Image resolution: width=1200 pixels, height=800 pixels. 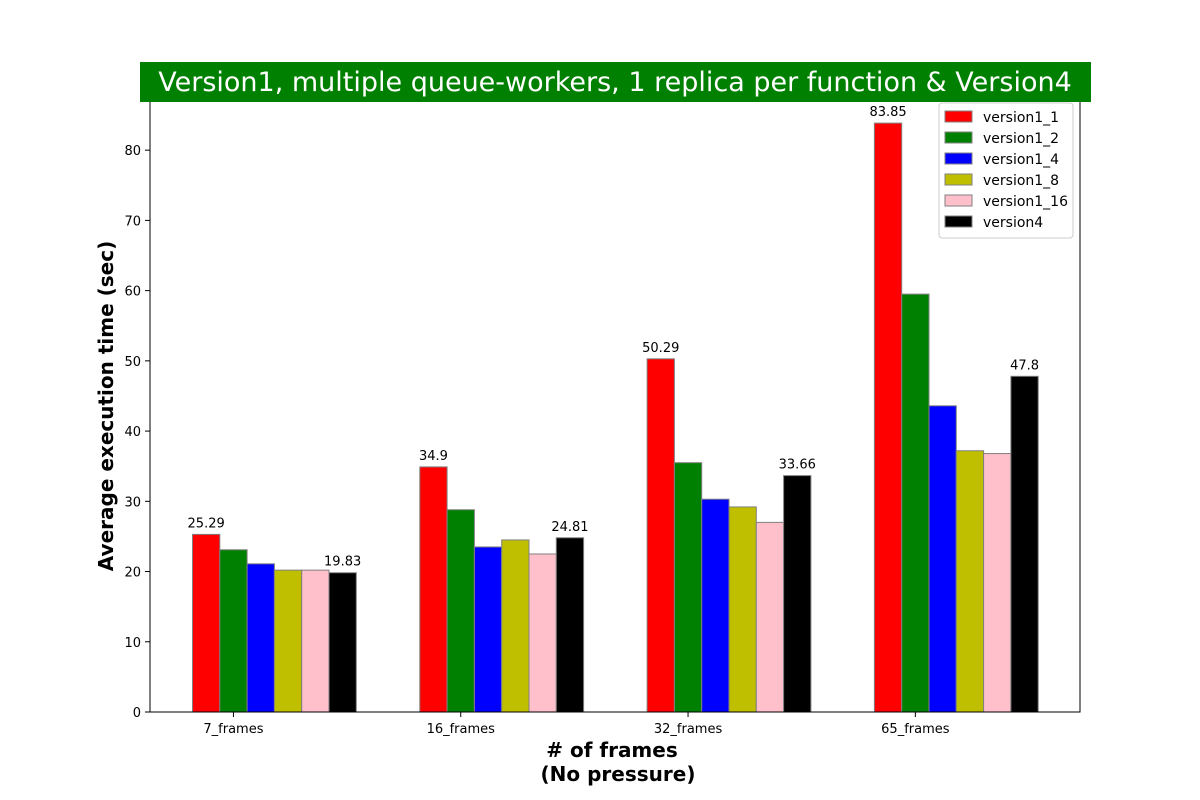 I want to click on bar-version1_1-32_frames, so click(x=660, y=535).